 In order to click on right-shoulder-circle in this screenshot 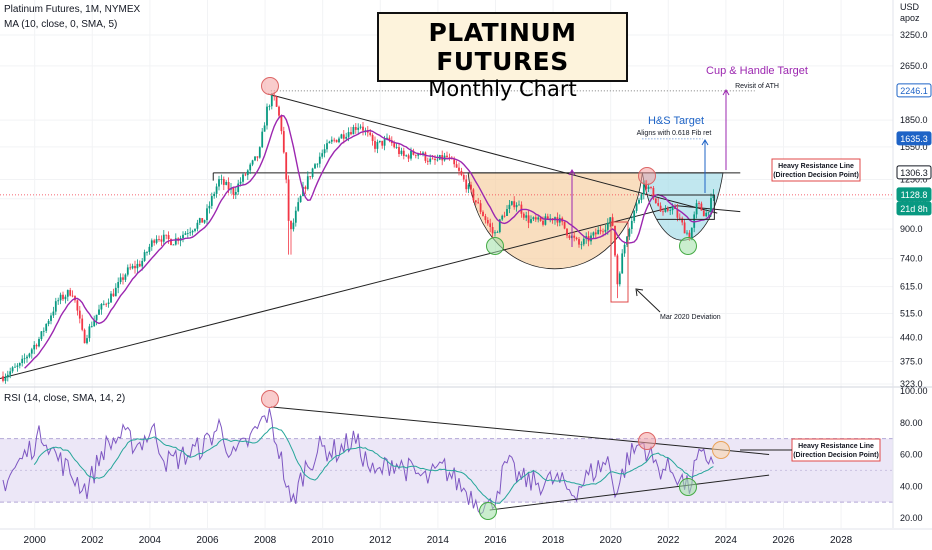, I will do `click(647, 176)`.